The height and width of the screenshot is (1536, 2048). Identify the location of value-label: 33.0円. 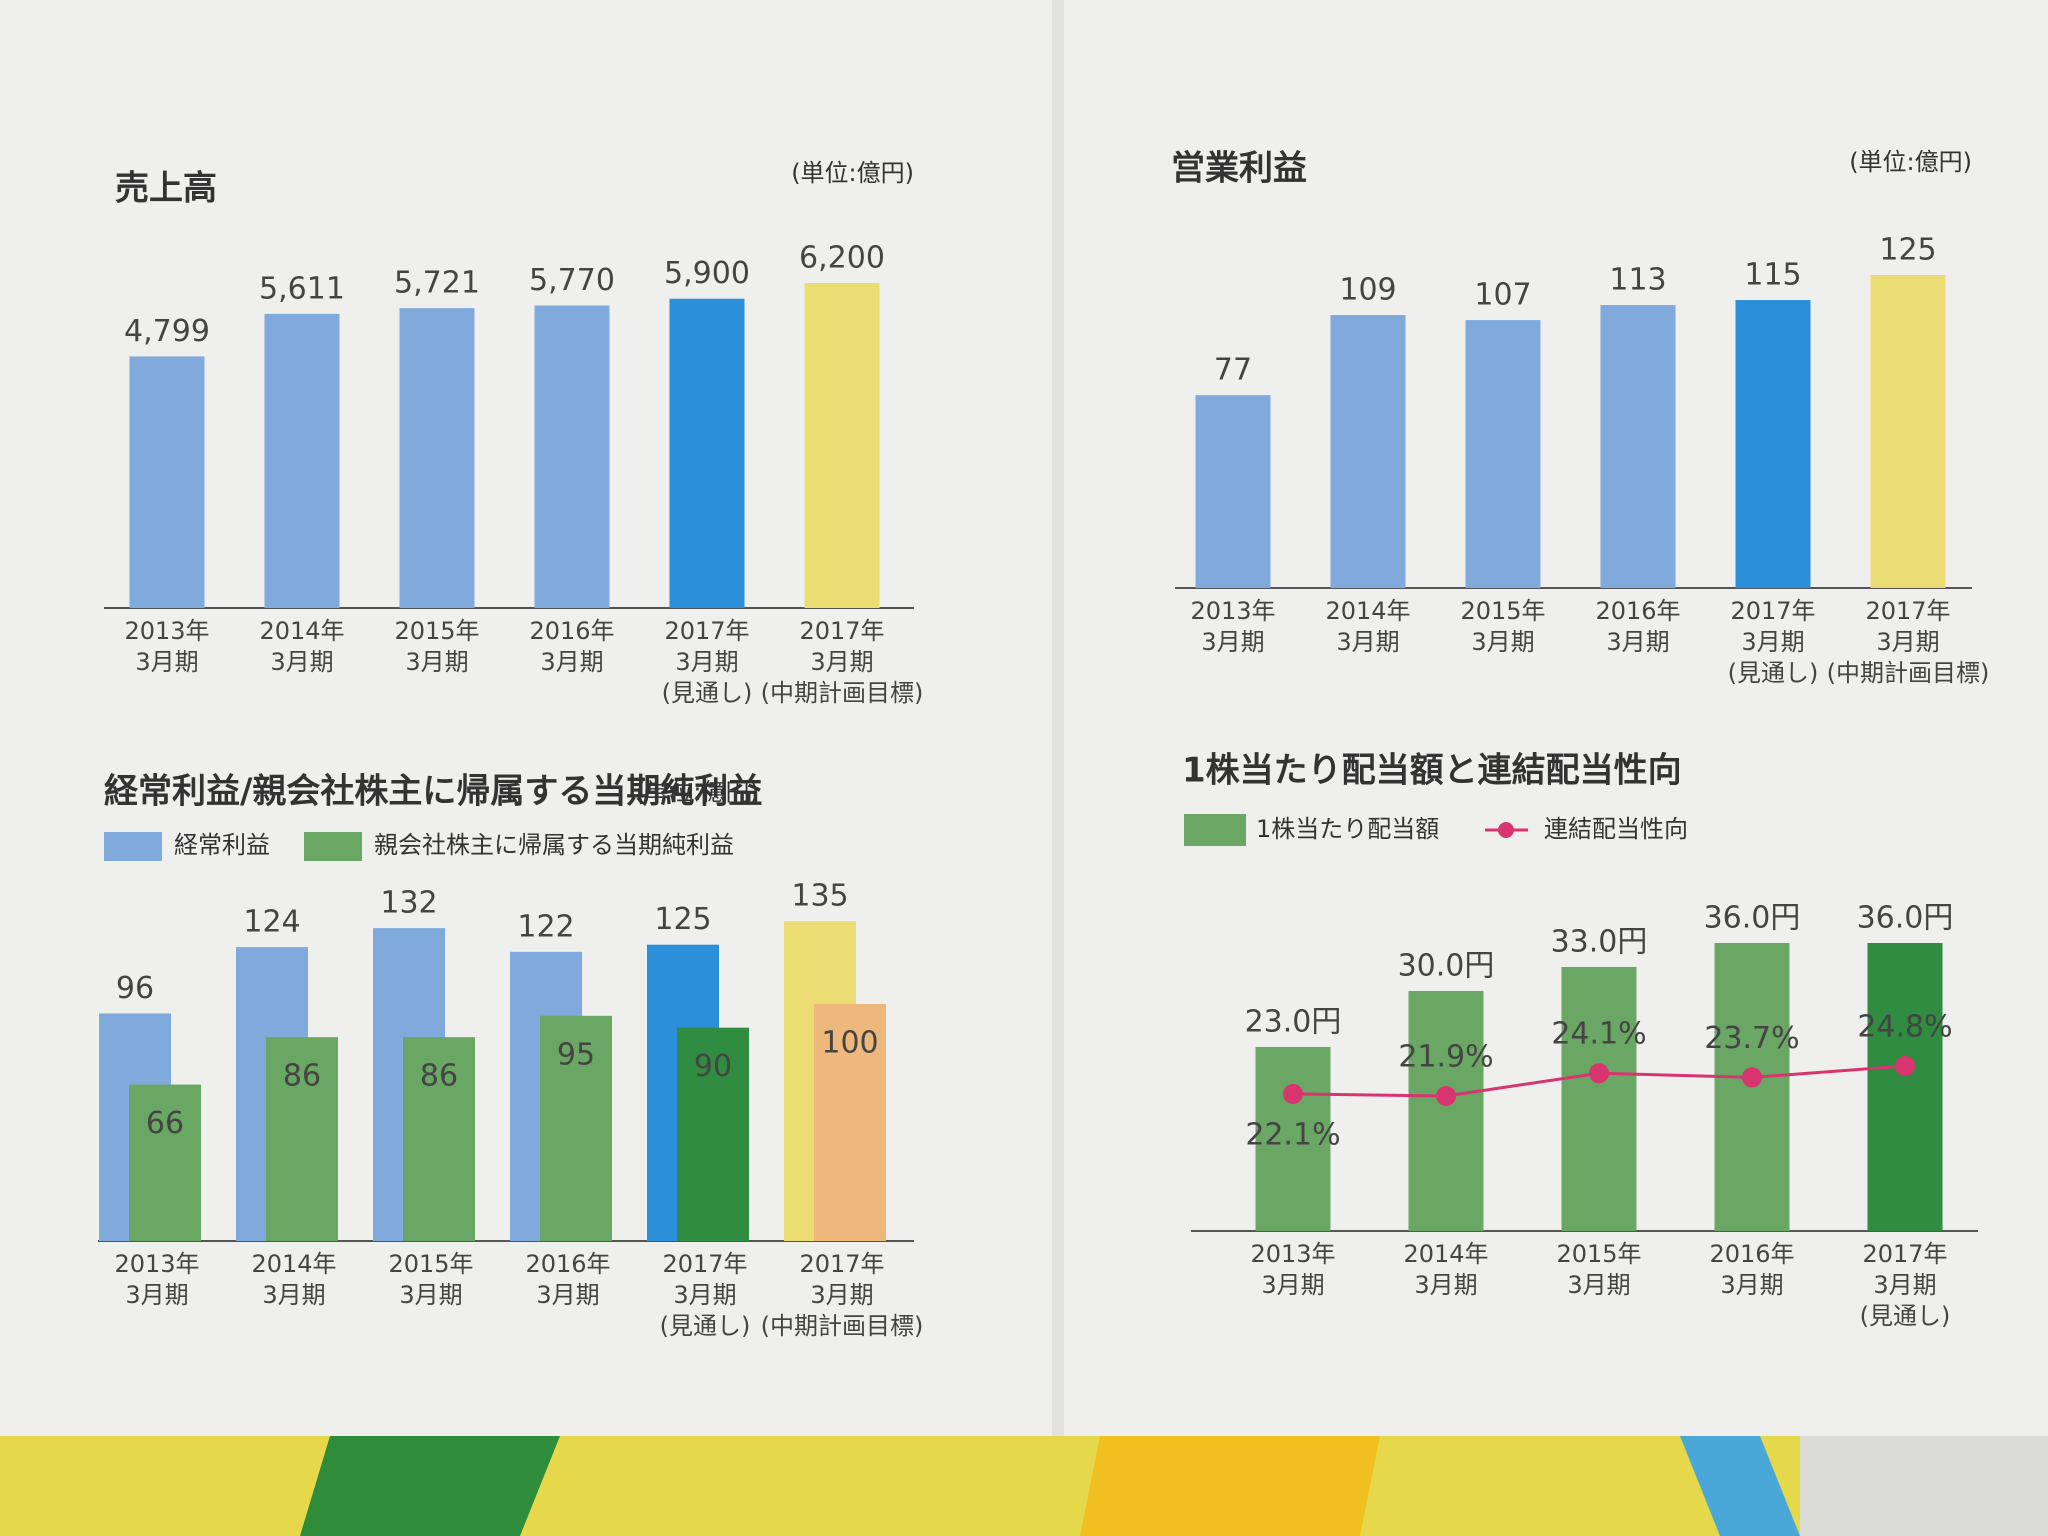
(1599, 942).